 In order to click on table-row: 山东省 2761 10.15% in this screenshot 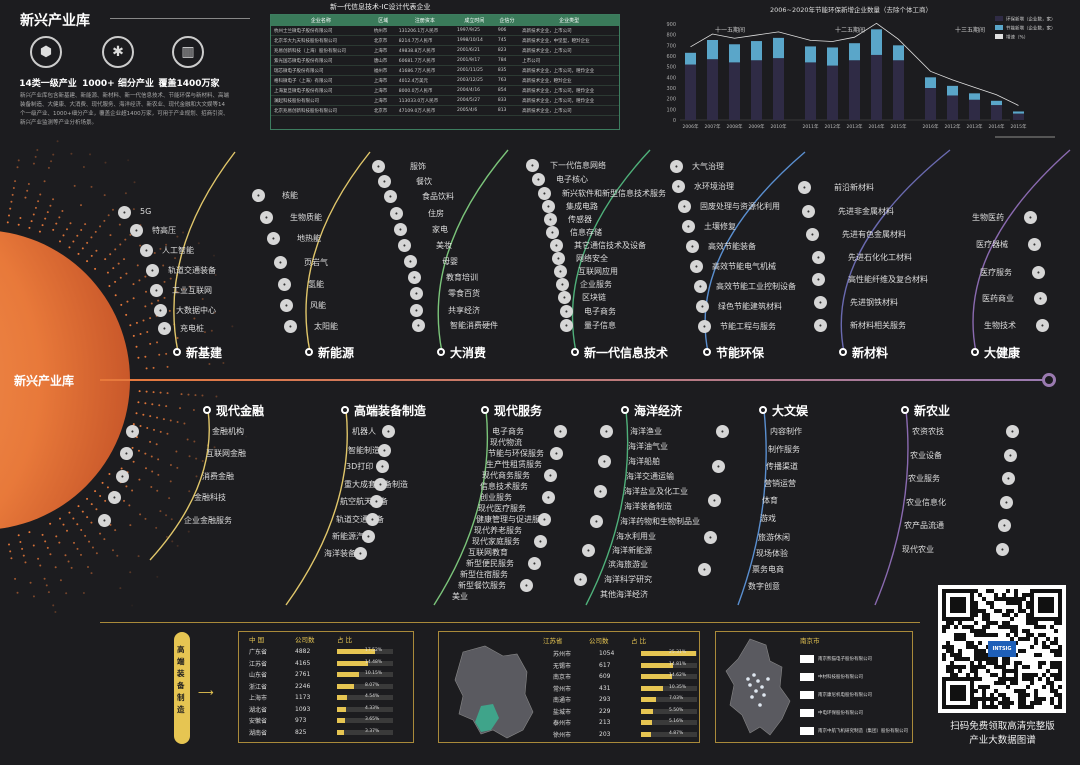, I will do `click(326, 675)`.